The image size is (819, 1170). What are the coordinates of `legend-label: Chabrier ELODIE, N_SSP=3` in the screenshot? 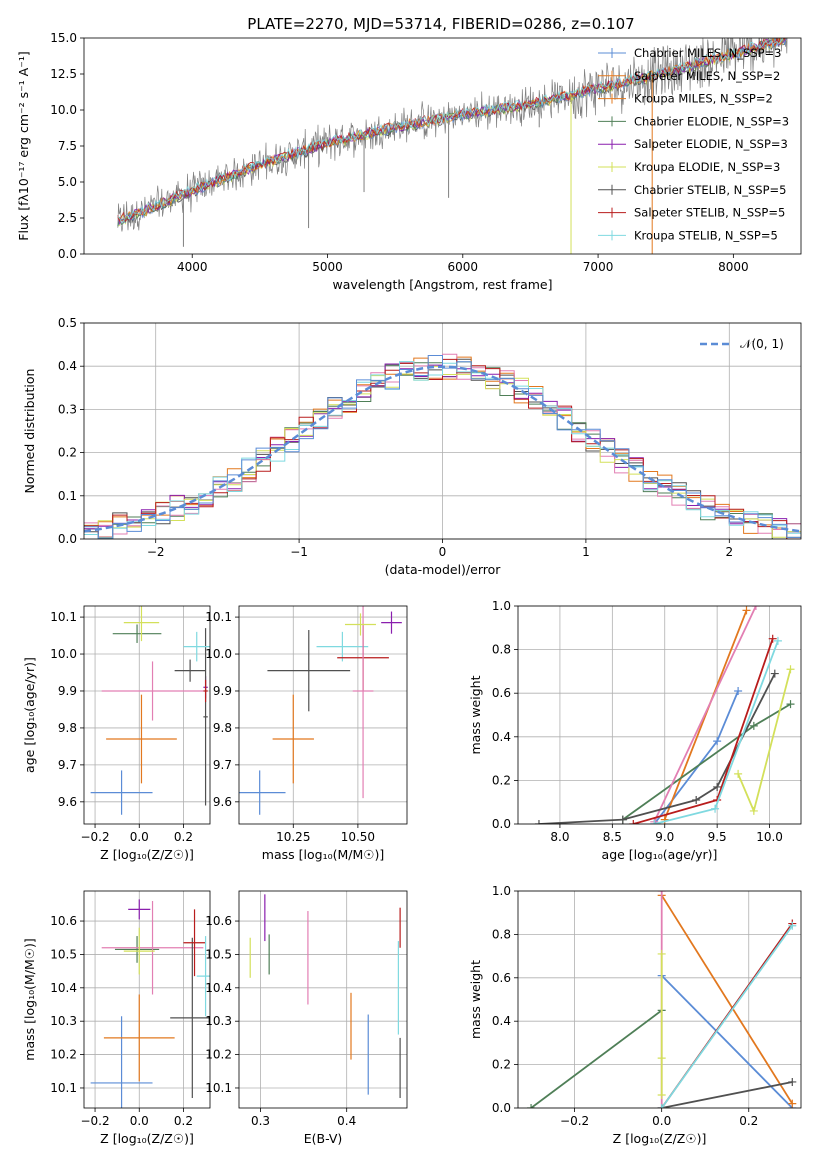 It's located at (711, 121).